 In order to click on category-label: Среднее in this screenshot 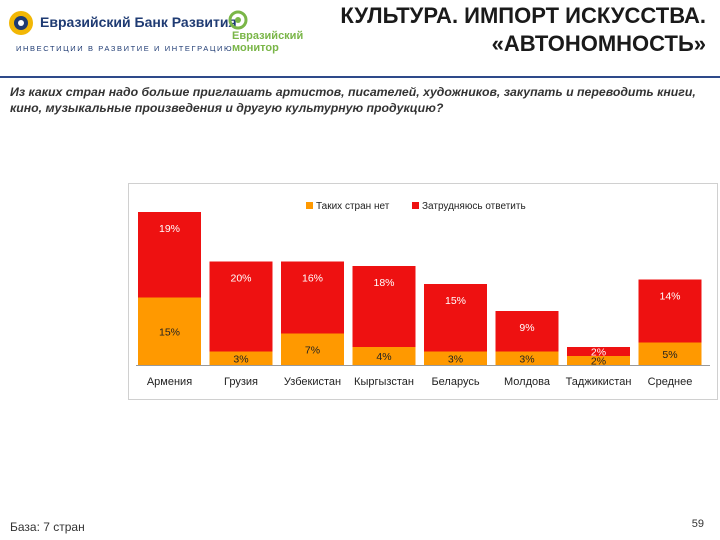, I will do `click(670, 382)`.